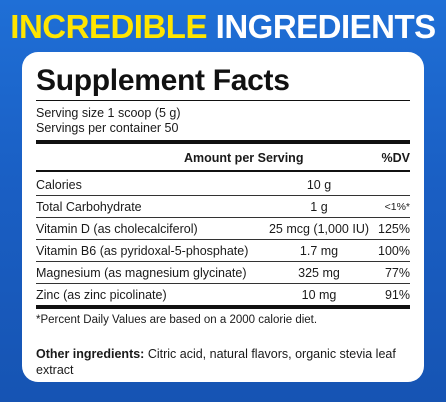 The width and height of the screenshot is (446, 402). I want to click on panel-title: Supplement Facts, so click(163, 80).